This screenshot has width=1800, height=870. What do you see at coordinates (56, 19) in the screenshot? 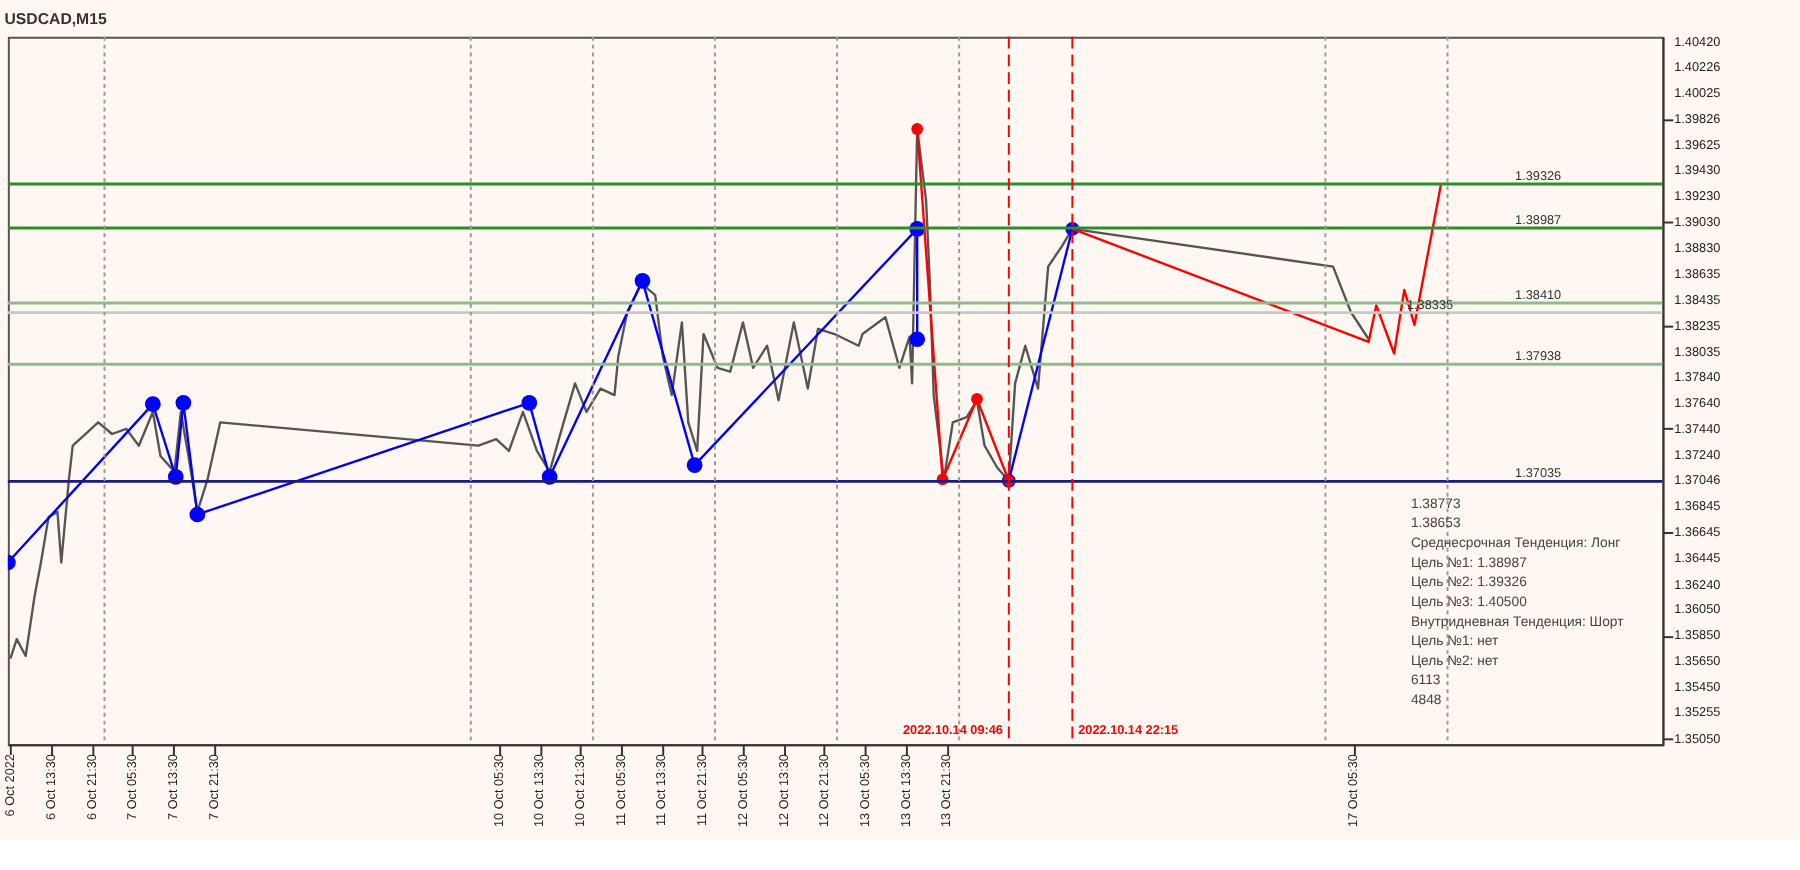
I see `chart-title: USDCAD,M15` at bounding box center [56, 19].